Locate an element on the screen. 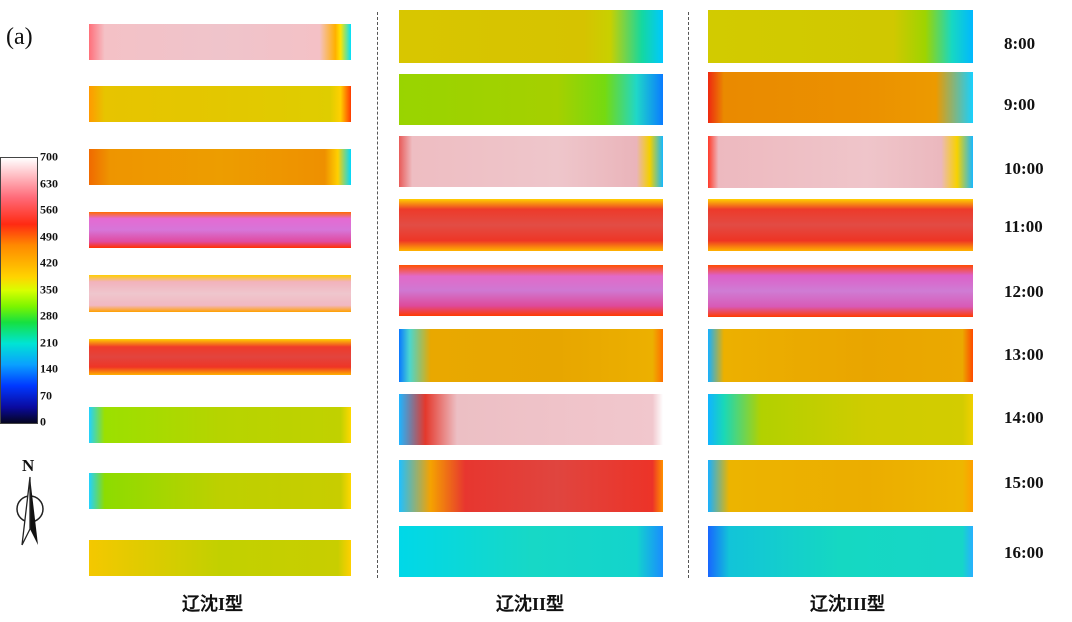  legend-tick: 560 is located at coordinates (49, 209).